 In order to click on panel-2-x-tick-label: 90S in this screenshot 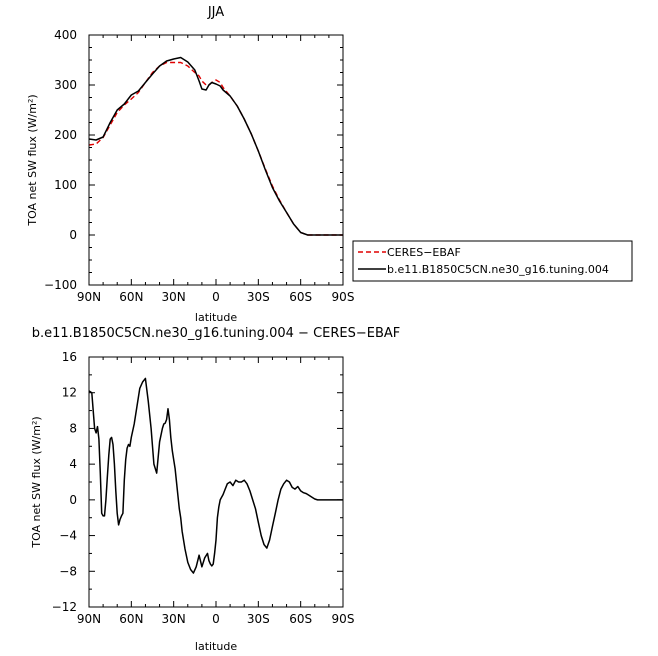, I will do `click(343, 619)`.